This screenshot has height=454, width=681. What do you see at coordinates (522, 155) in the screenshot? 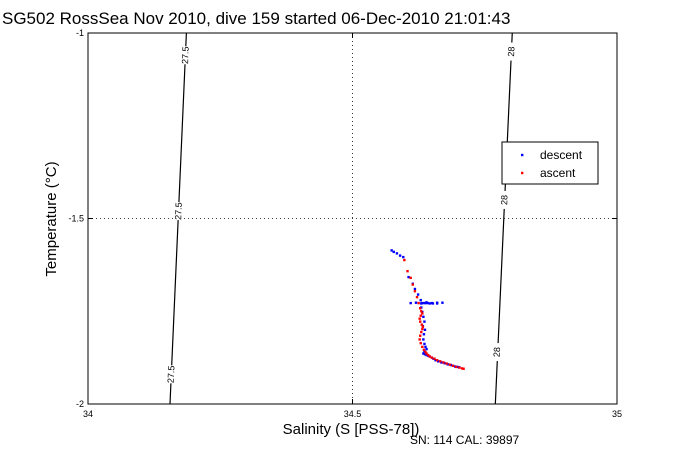
I see `legend-marker-descent` at bounding box center [522, 155].